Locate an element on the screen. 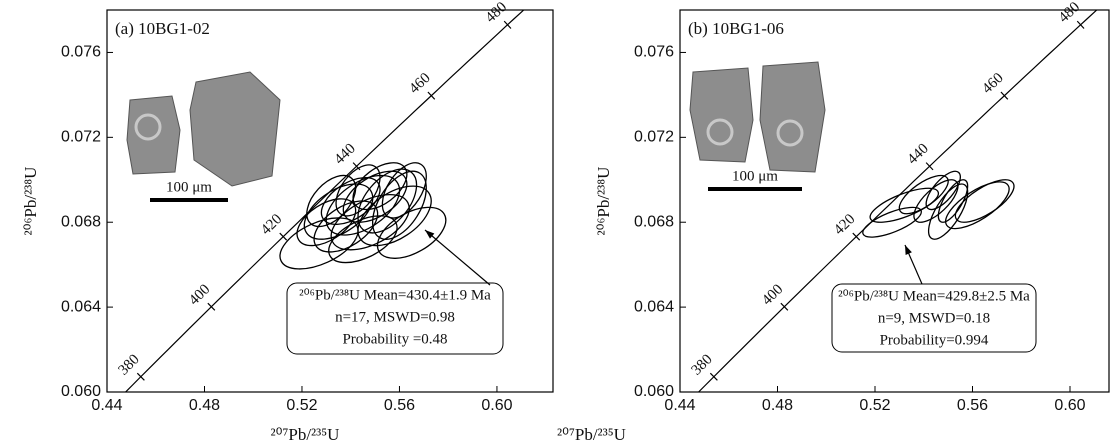 The height and width of the screenshot is (446, 1115). annotation-line: n=17, MSWD=0.98 is located at coordinates (395, 317).